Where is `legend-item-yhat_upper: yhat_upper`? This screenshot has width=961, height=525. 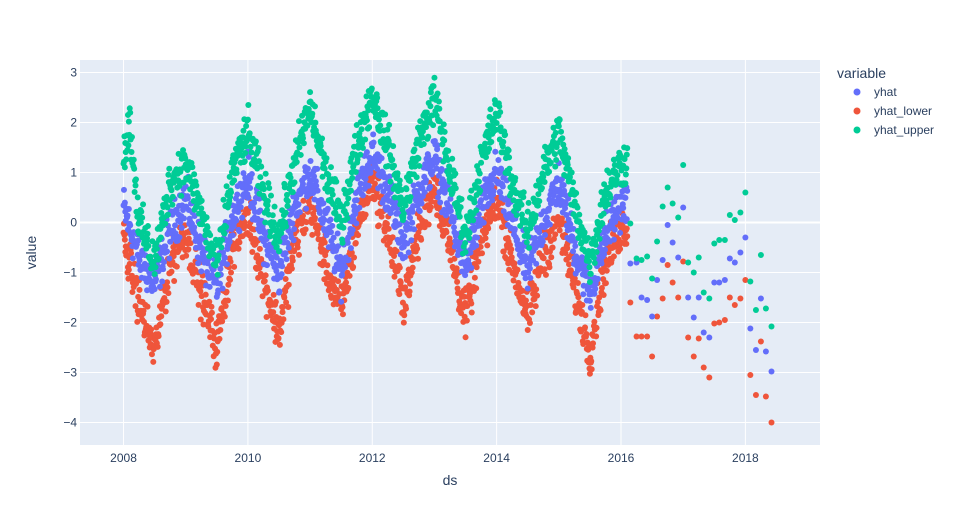 legend-item-yhat_upper: yhat_upper is located at coordinates (894, 130).